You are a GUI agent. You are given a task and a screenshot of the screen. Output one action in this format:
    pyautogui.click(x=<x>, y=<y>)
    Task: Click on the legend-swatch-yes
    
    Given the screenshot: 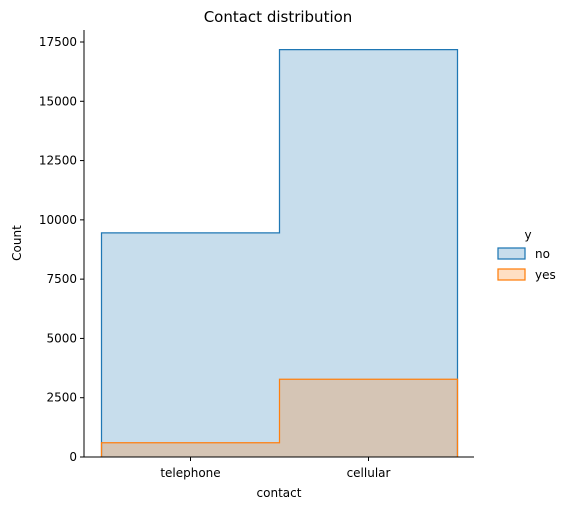 What is the action you would take?
    pyautogui.click(x=511, y=274)
    